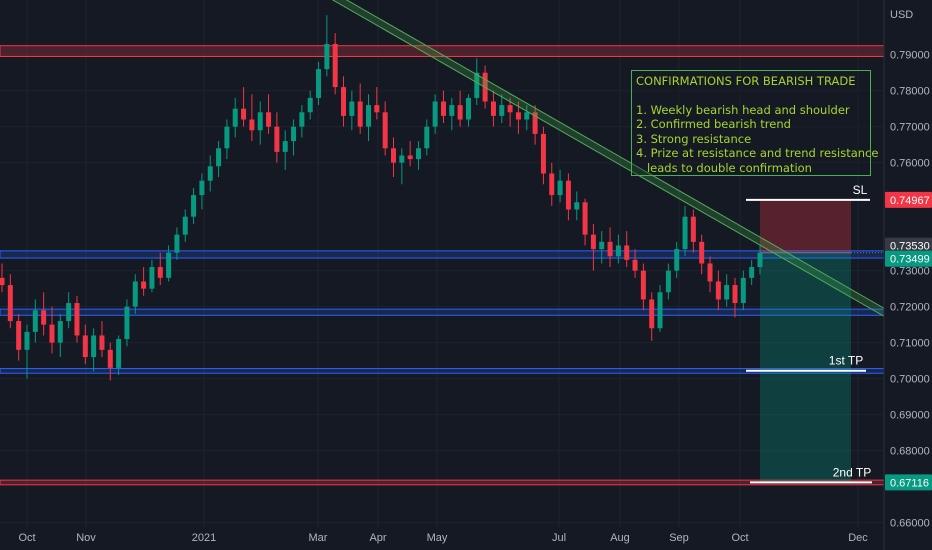 Image resolution: width=932 pixels, height=550 pixels. I want to click on time-axis: Oct Nov 2021 Mar Apr May Jul Aug Sep Oct Dec, so click(443, 538).